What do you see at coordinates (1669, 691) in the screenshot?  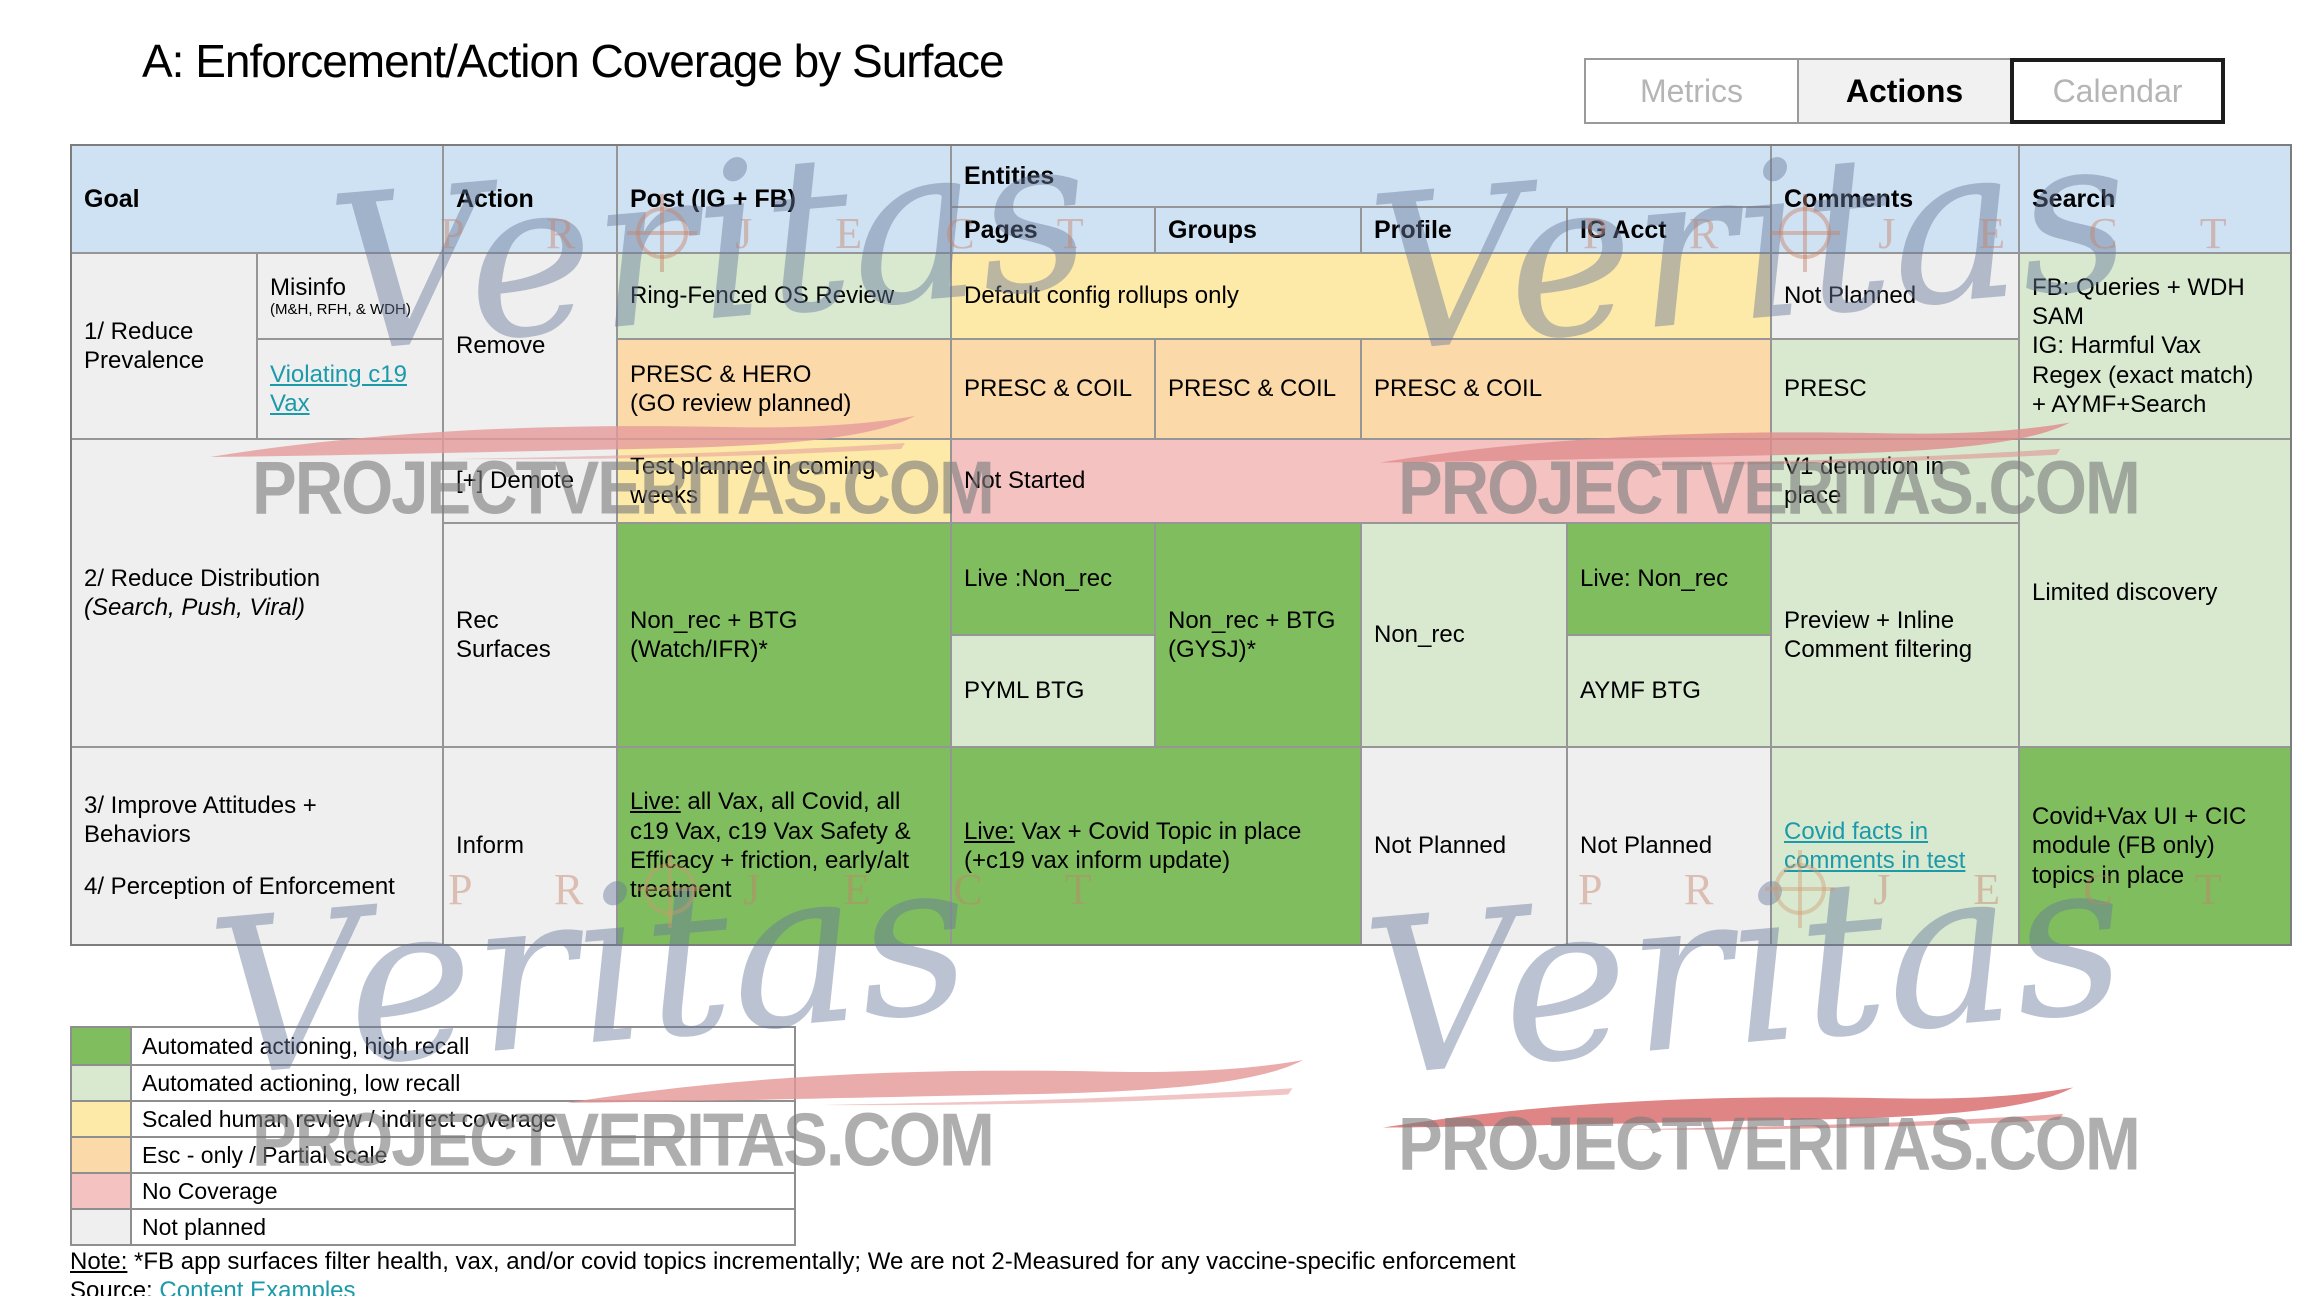 I see `cell-aymf-btg: AYMF BTG` at bounding box center [1669, 691].